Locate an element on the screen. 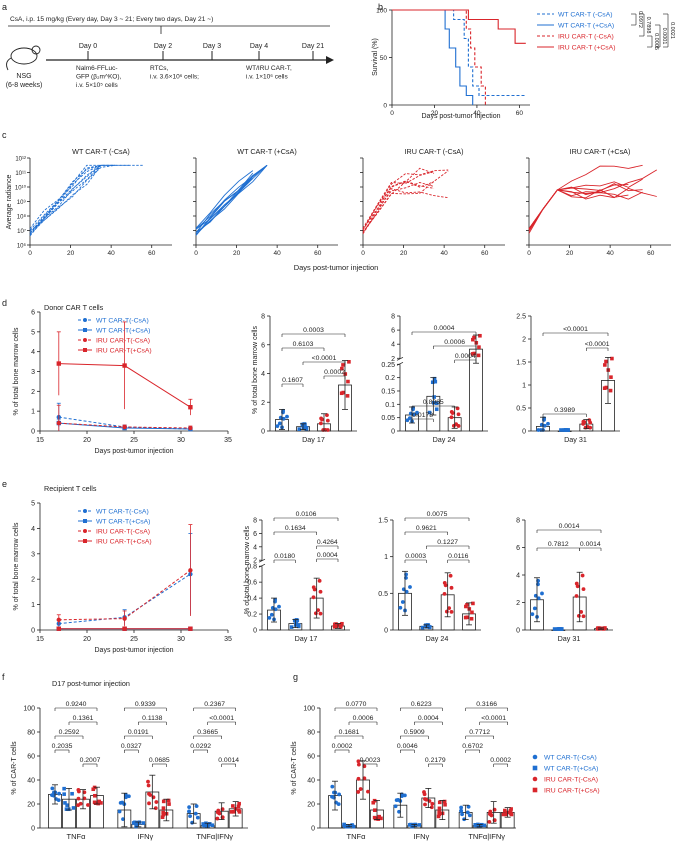  mouse-sublabel: (6-8 weeks) is located at coordinates (24, 85).